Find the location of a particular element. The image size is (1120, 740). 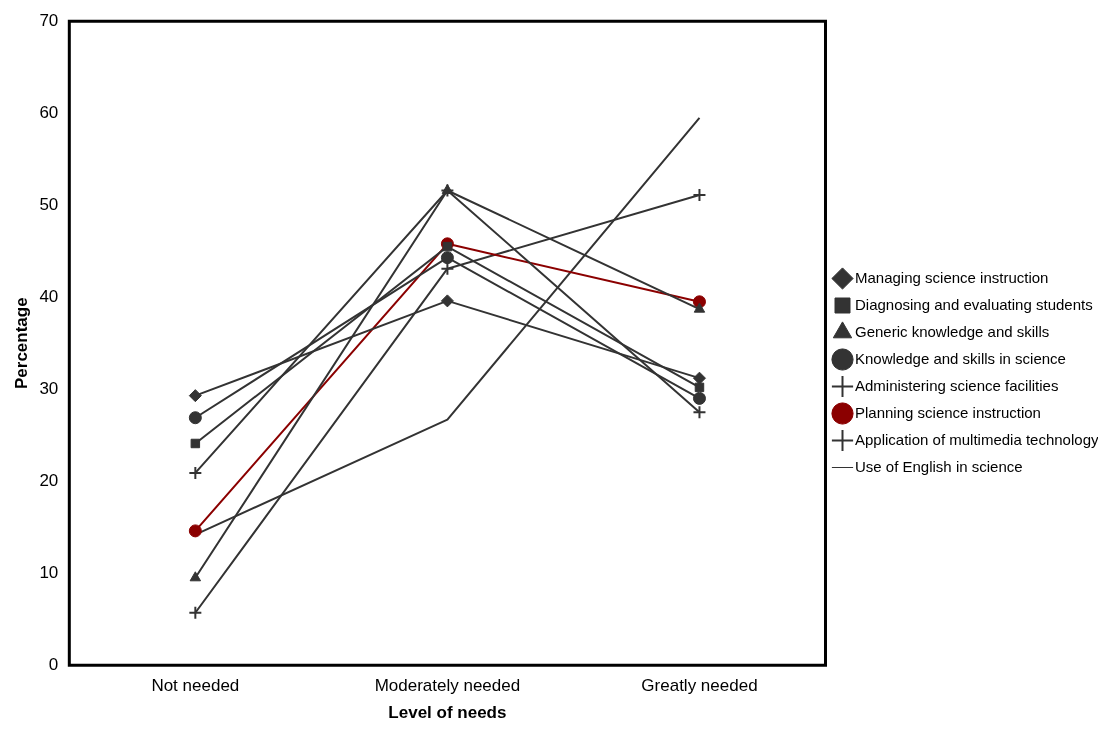

legend-label: Use of English in science is located at coordinates (939, 466).